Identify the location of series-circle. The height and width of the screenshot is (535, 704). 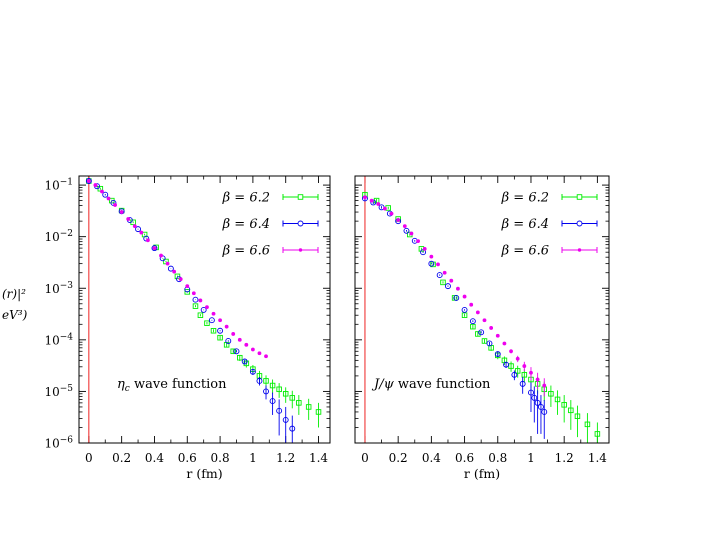
(455, 317).